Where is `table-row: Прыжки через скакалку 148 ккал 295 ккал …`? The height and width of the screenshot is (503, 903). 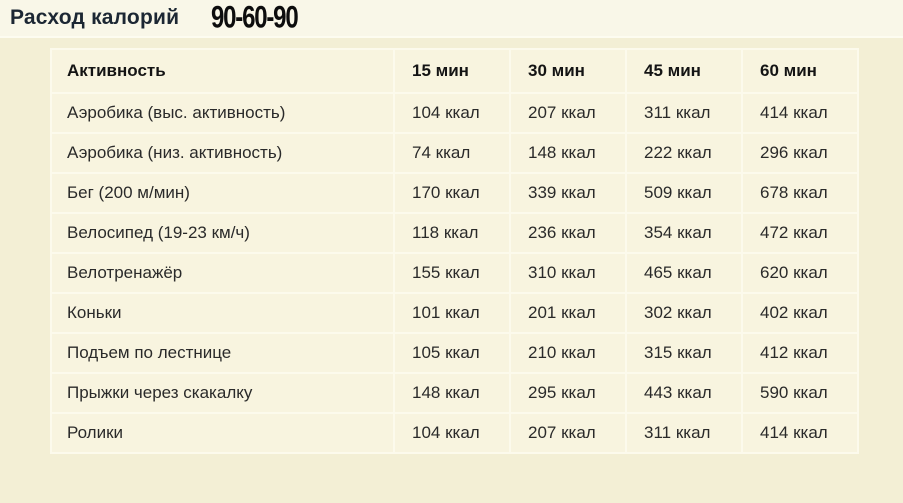 table-row: Прыжки через скакалку 148 ккал 295 ккал … is located at coordinates (454, 393).